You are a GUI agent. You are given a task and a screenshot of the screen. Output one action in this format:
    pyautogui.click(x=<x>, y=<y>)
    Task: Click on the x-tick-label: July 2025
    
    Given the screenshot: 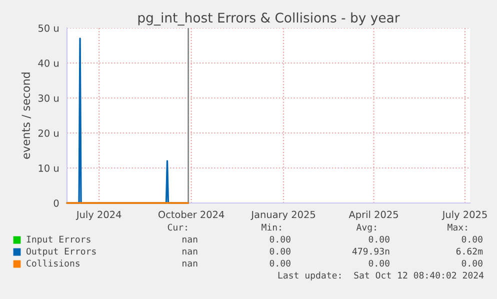 What is the action you would take?
    pyautogui.click(x=464, y=215)
    